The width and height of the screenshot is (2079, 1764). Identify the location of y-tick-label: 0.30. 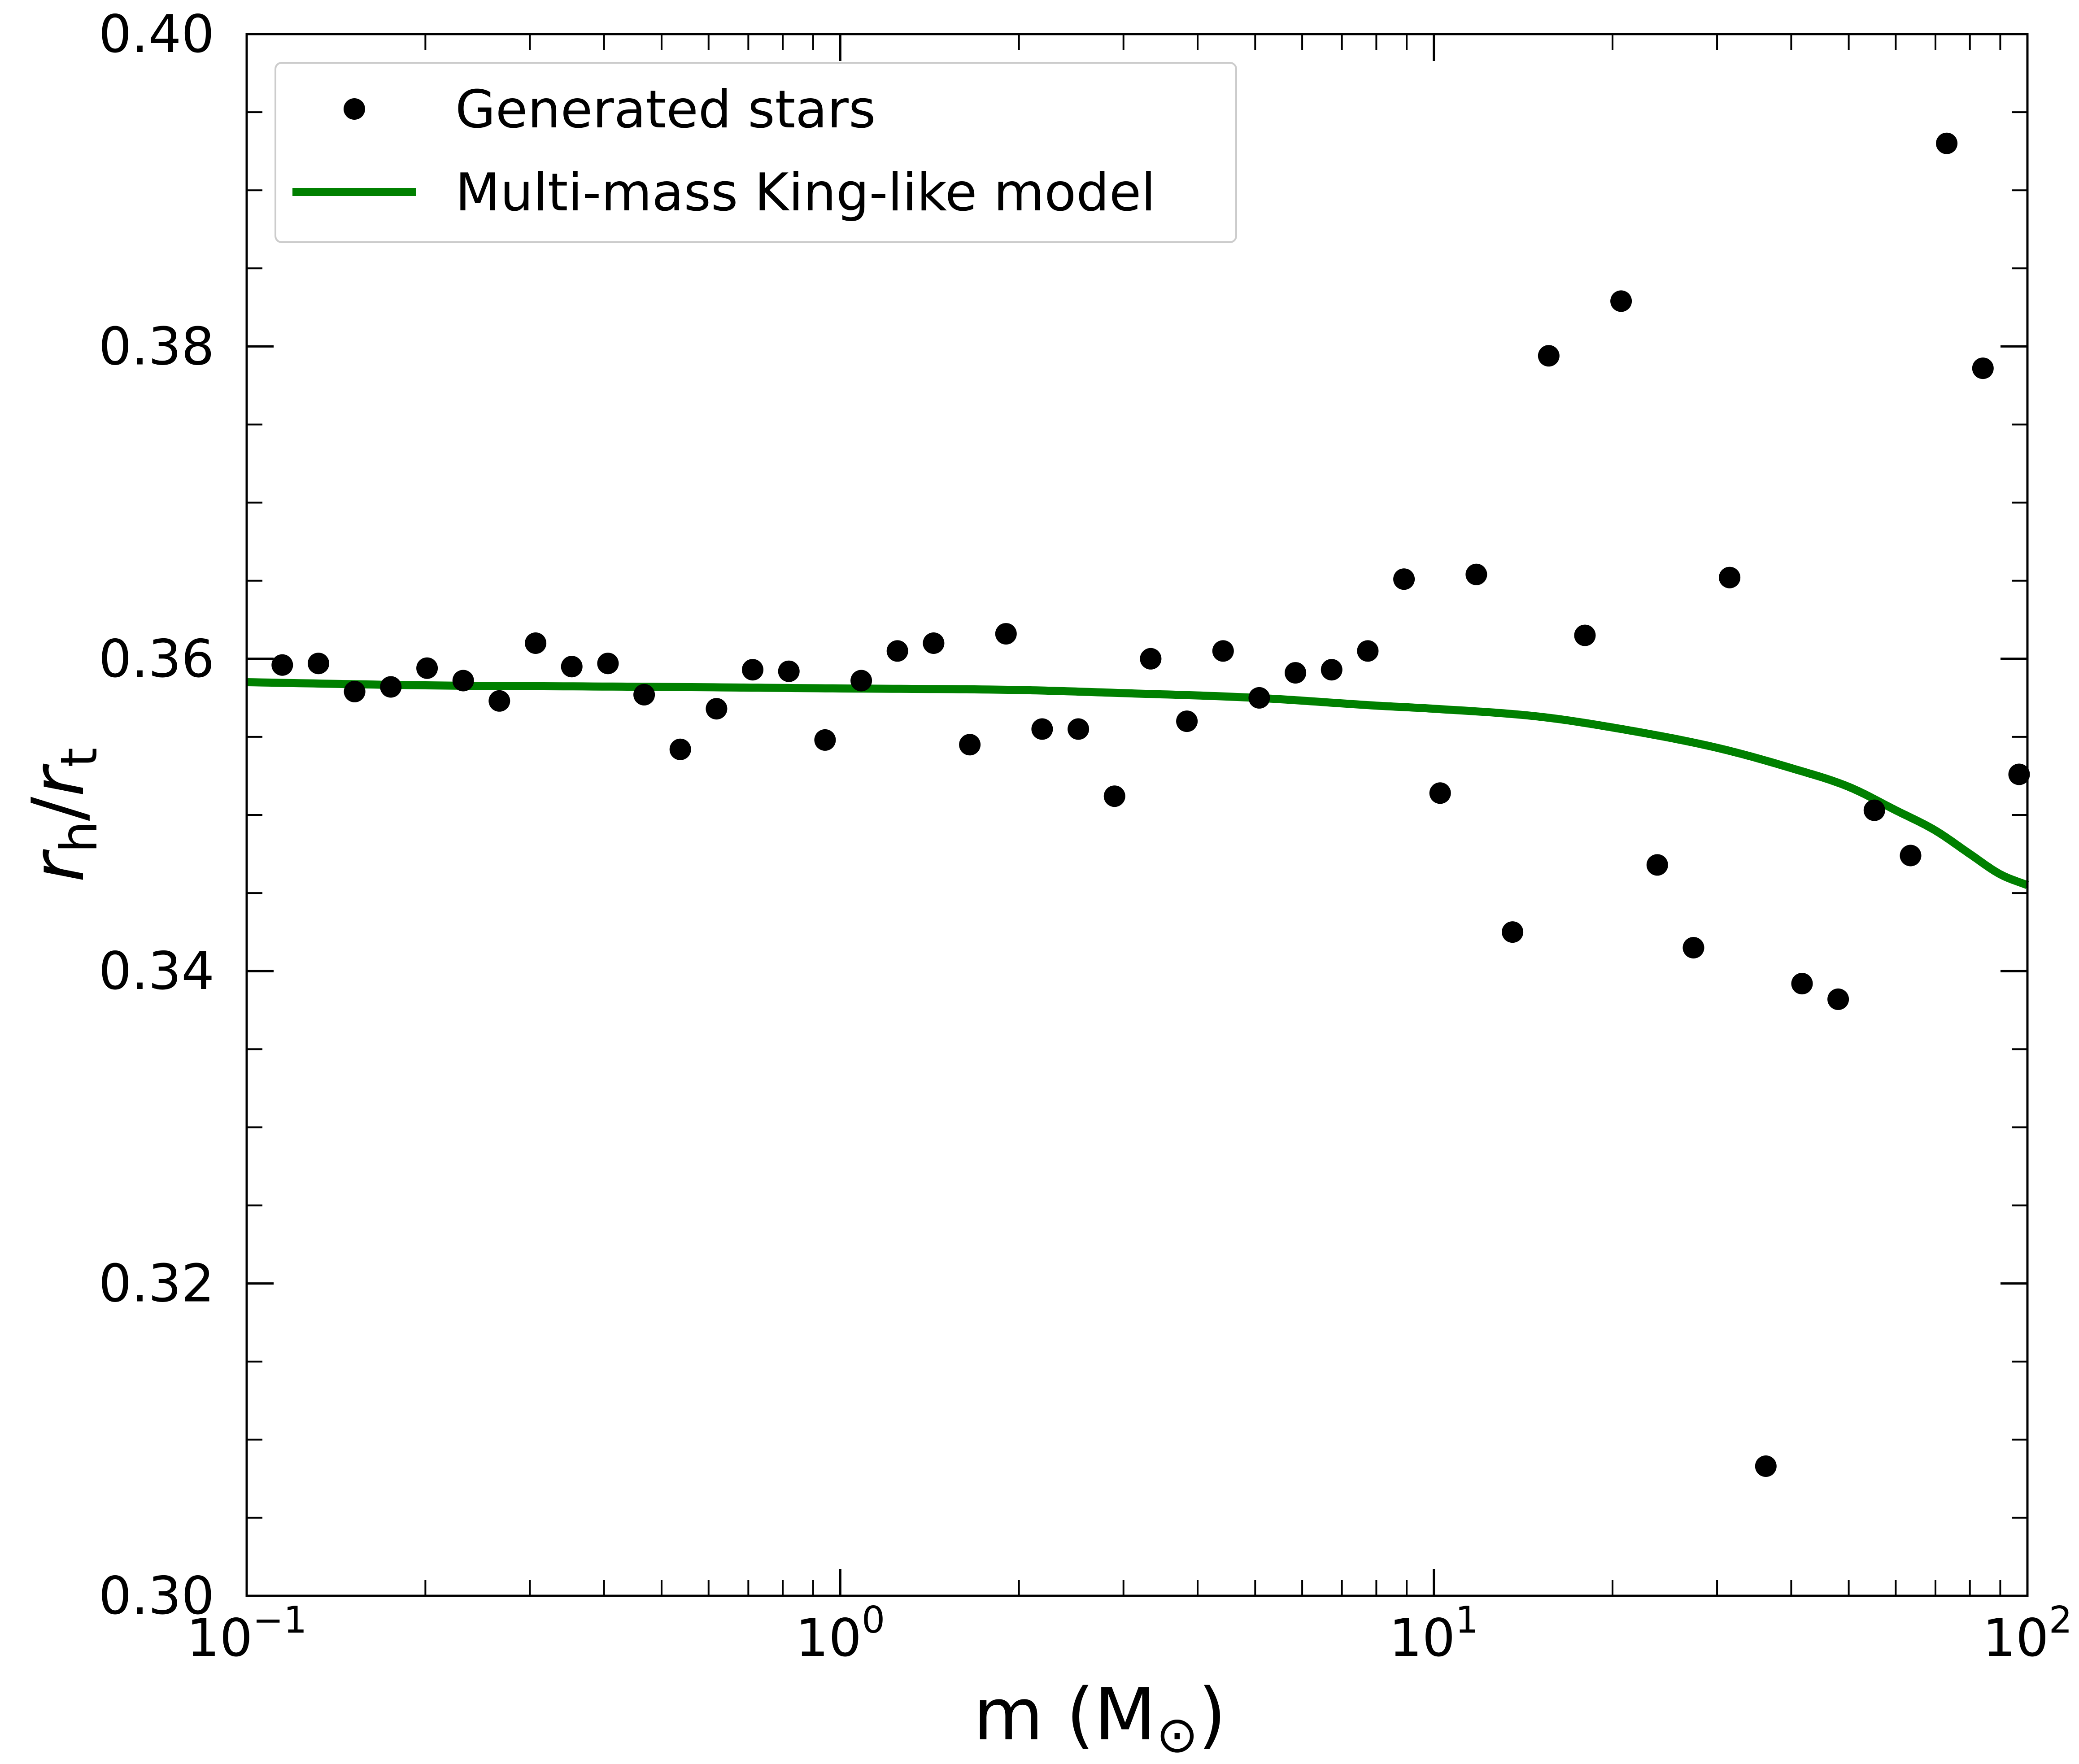
(156, 1596).